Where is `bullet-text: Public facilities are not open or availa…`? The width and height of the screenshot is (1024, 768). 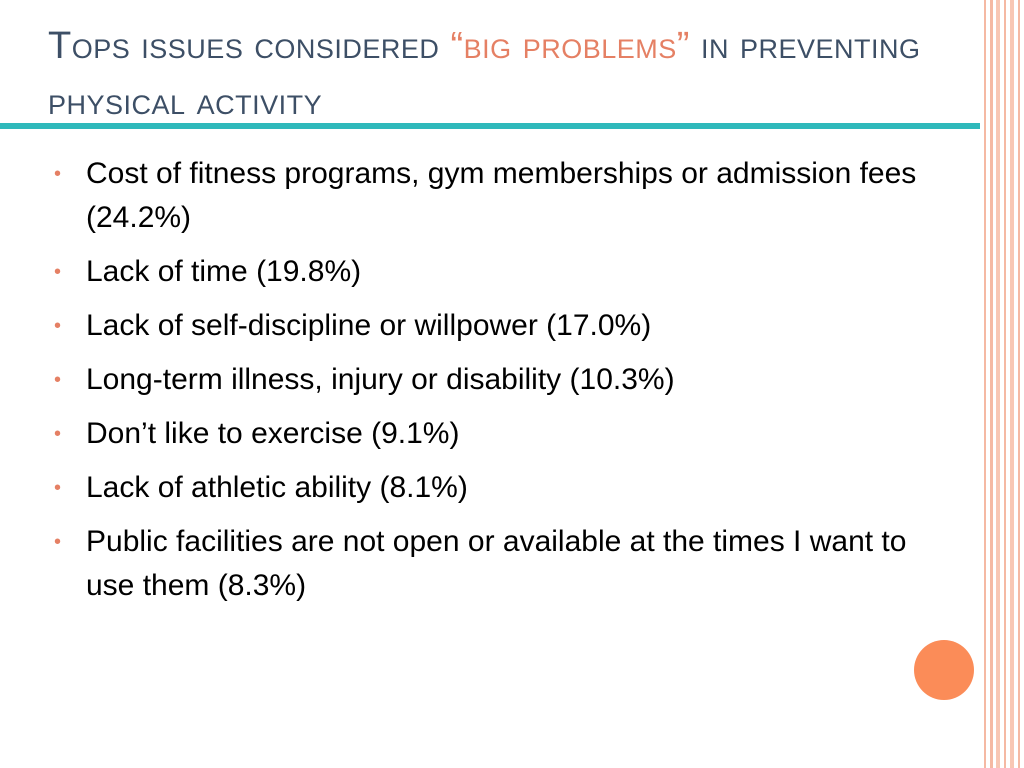
bullet-text: Public facilities are not open or availa… is located at coordinates (496, 563).